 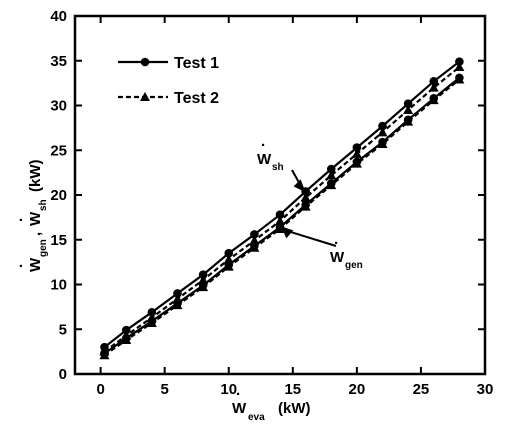 What do you see at coordinates (196, 98) in the screenshot?
I see `legend-label: Test 2` at bounding box center [196, 98].